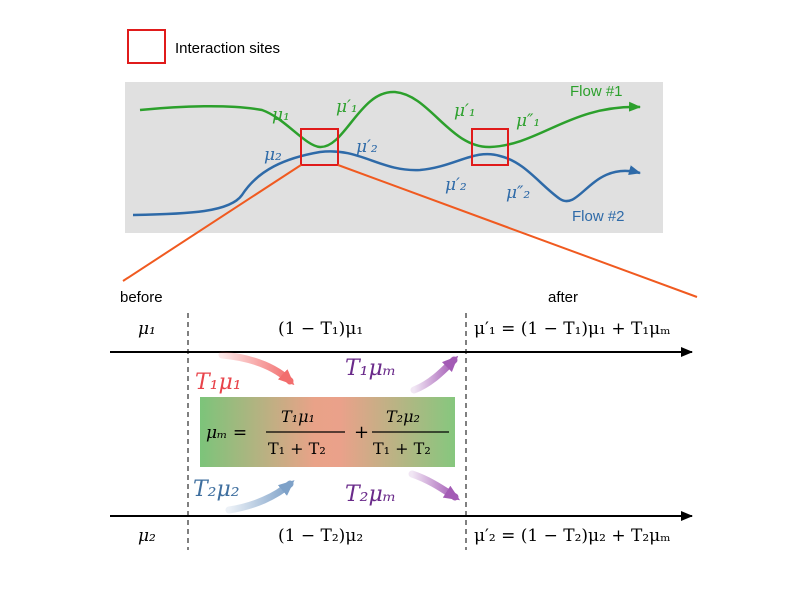 Image resolution: width=800 pixels, height=600 pixels. What do you see at coordinates (572, 536) in the screenshot?
I see `row2-right-label: μ′₂ = (1 − T₂)μ₂ + T₂μₘ` at bounding box center [572, 536].